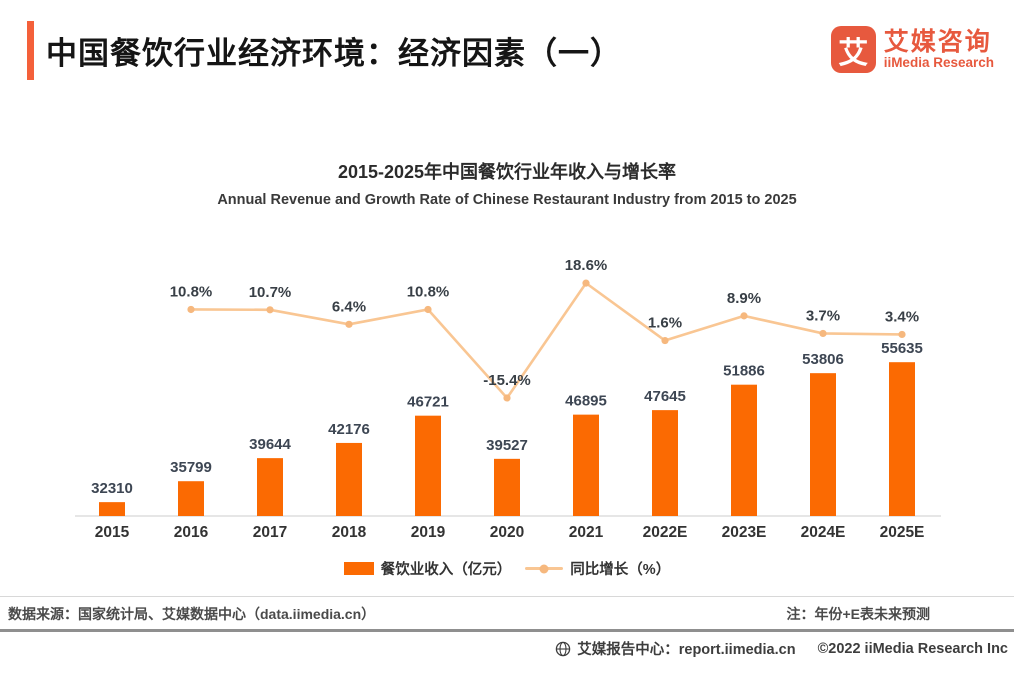 Image resolution: width=1014 pixels, height=694 pixels. What do you see at coordinates (112, 532) in the screenshot?
I see `svg-text: 2015` at bounding box center [112, 532].